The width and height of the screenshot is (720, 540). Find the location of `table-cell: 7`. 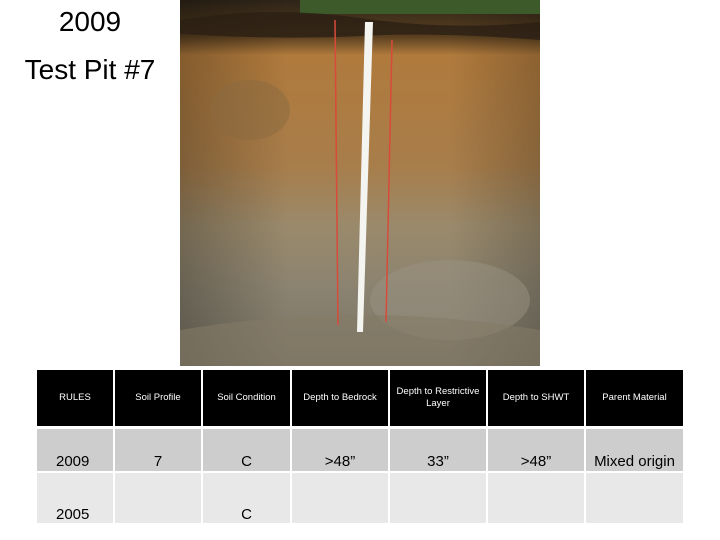

table-cell: 7 is located at coordinates (158, 450).